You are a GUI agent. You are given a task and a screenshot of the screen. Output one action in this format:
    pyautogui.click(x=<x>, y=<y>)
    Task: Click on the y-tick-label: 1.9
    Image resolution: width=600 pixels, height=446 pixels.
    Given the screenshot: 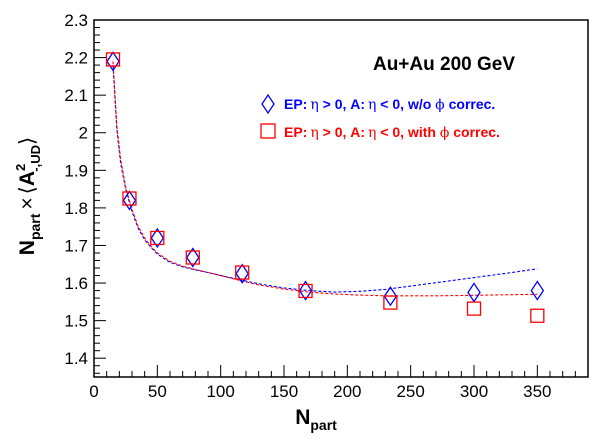 What is the action you would take?
    pyautogui.click(x=76, y=170)
    